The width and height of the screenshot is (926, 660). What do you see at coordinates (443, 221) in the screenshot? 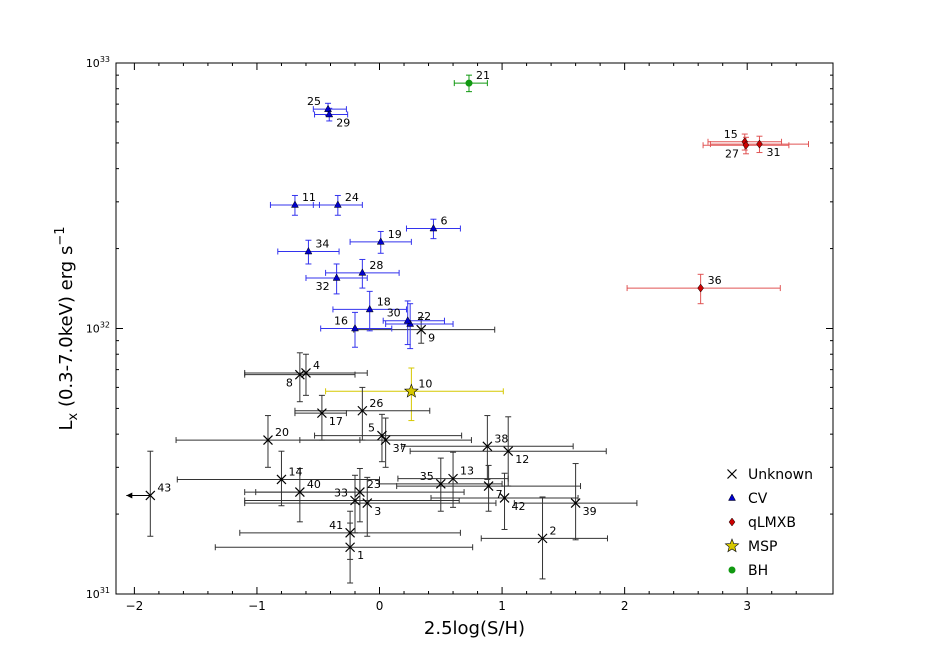
I see `point-label-6: 6` at bounding box center [443, 221].